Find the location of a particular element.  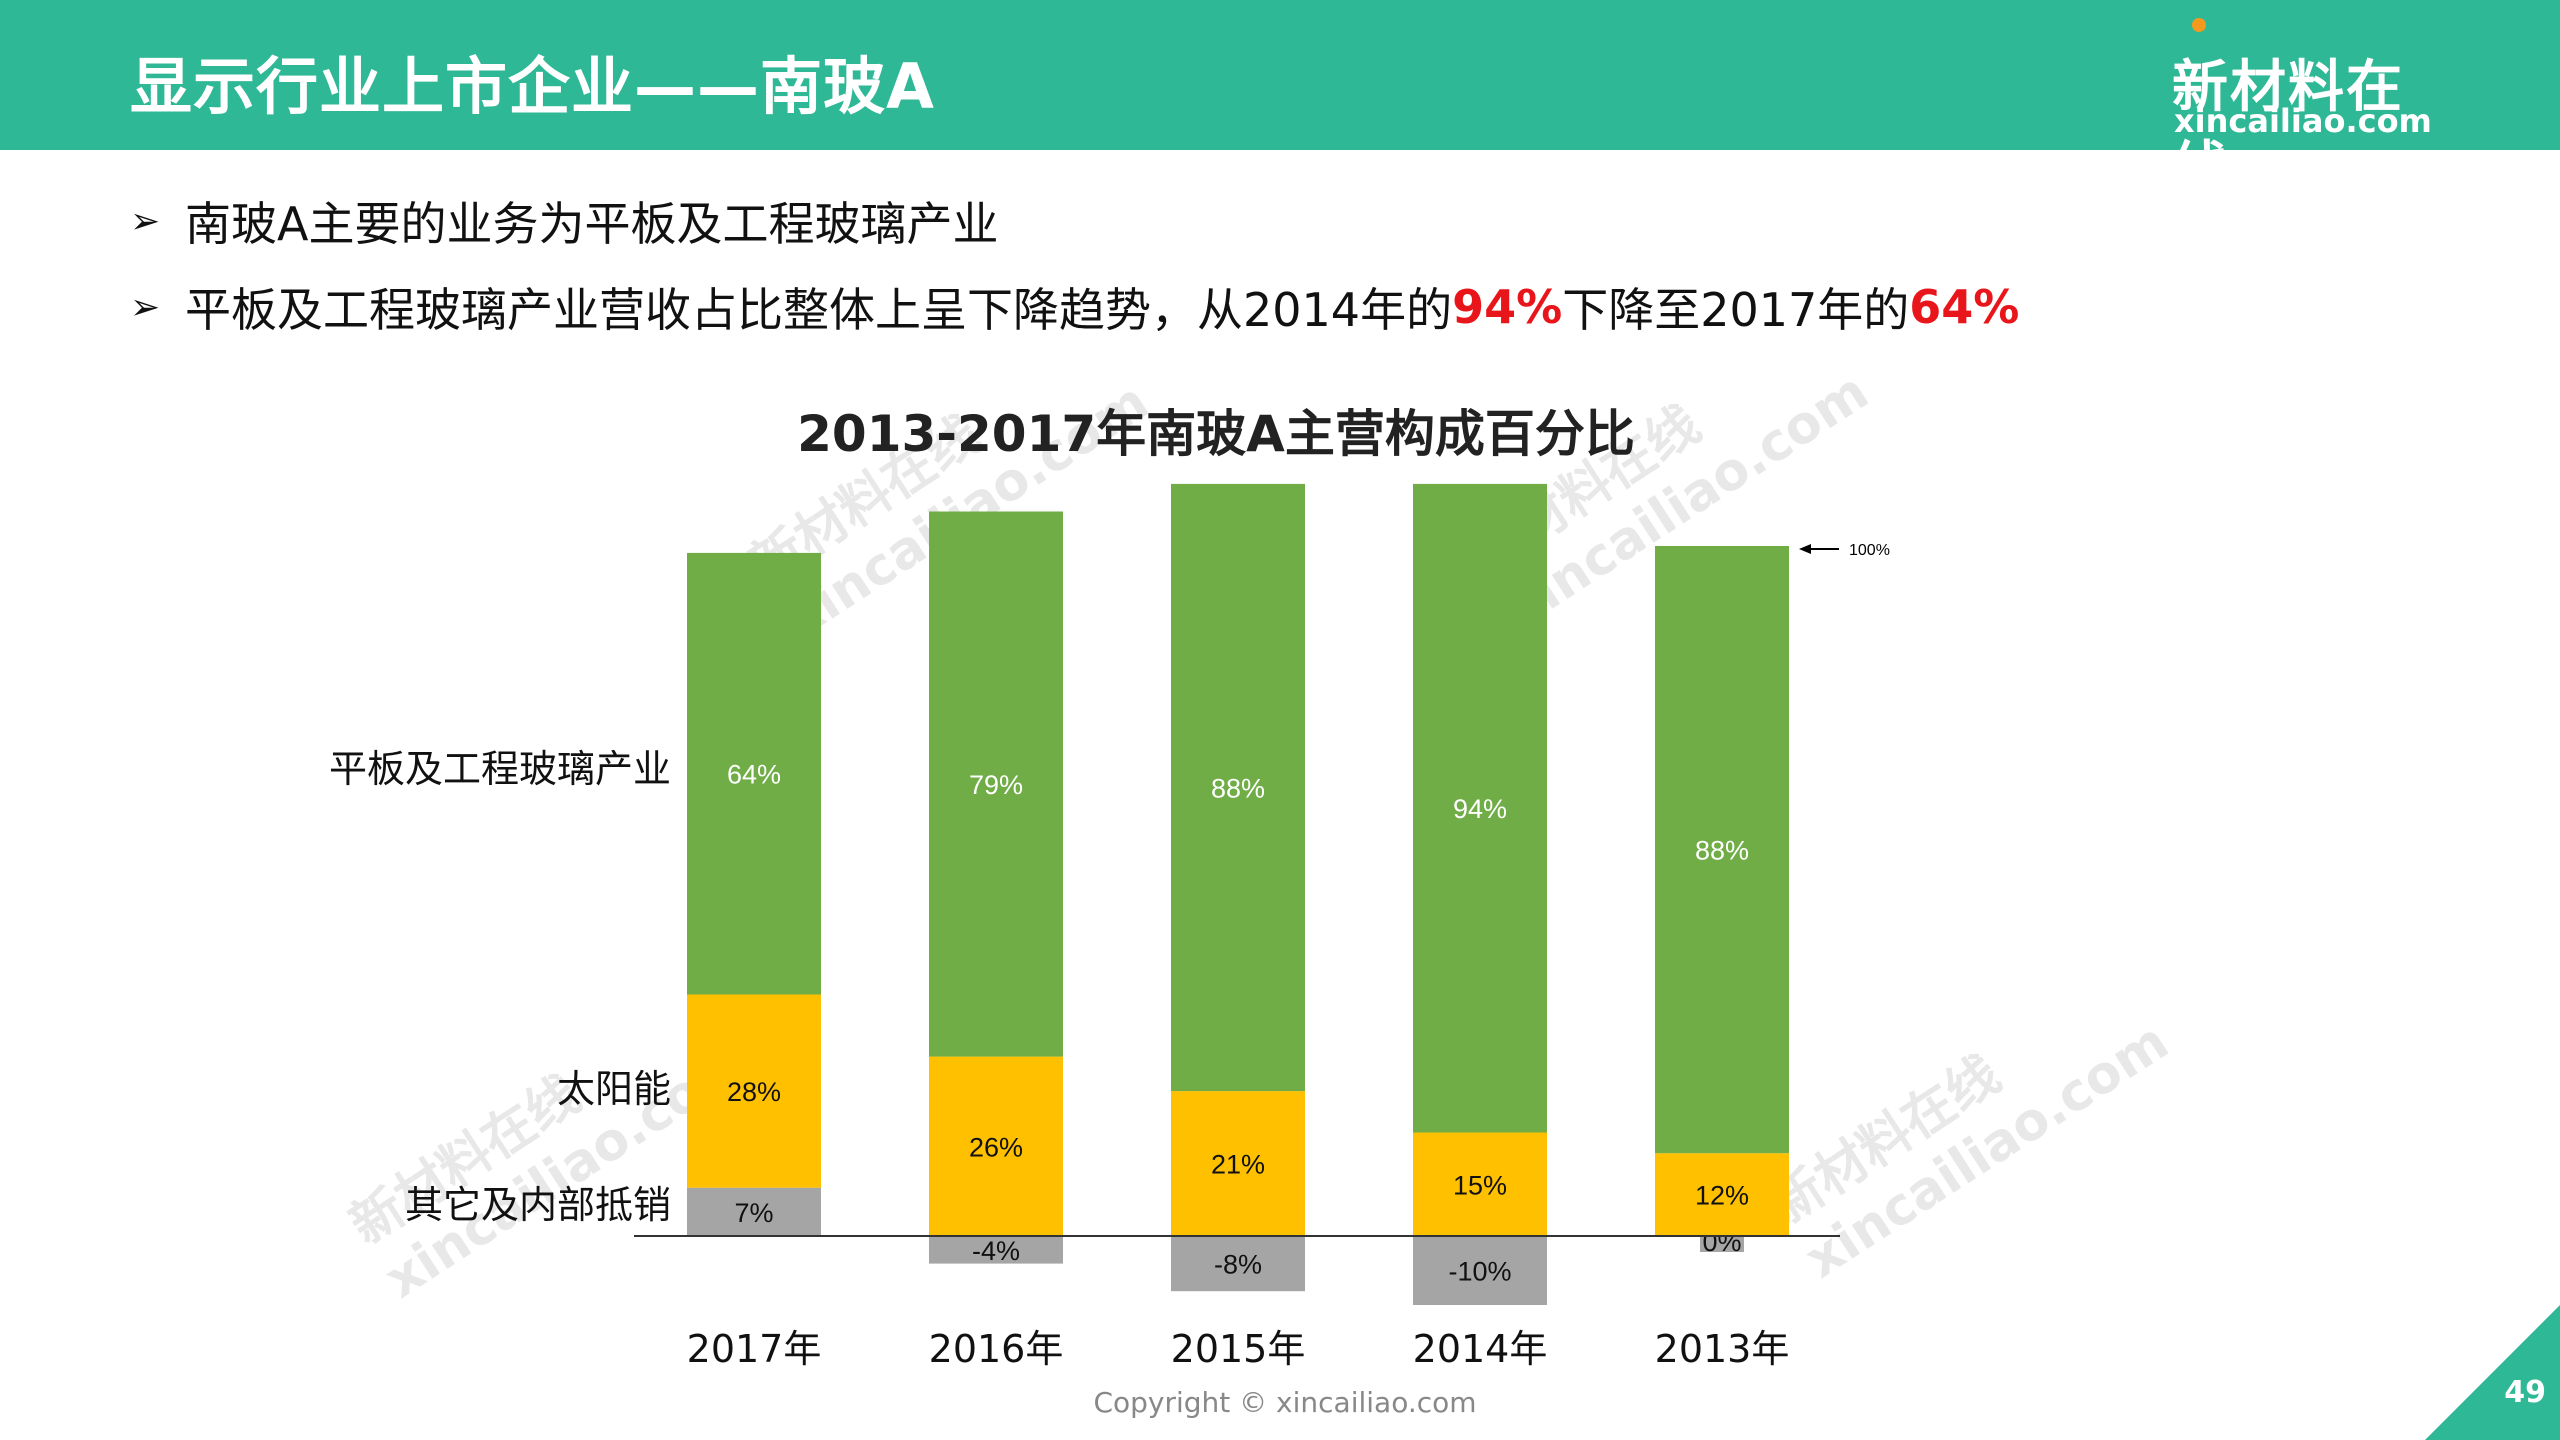

data-label: 21% is located at coordinates (1238, 1165).